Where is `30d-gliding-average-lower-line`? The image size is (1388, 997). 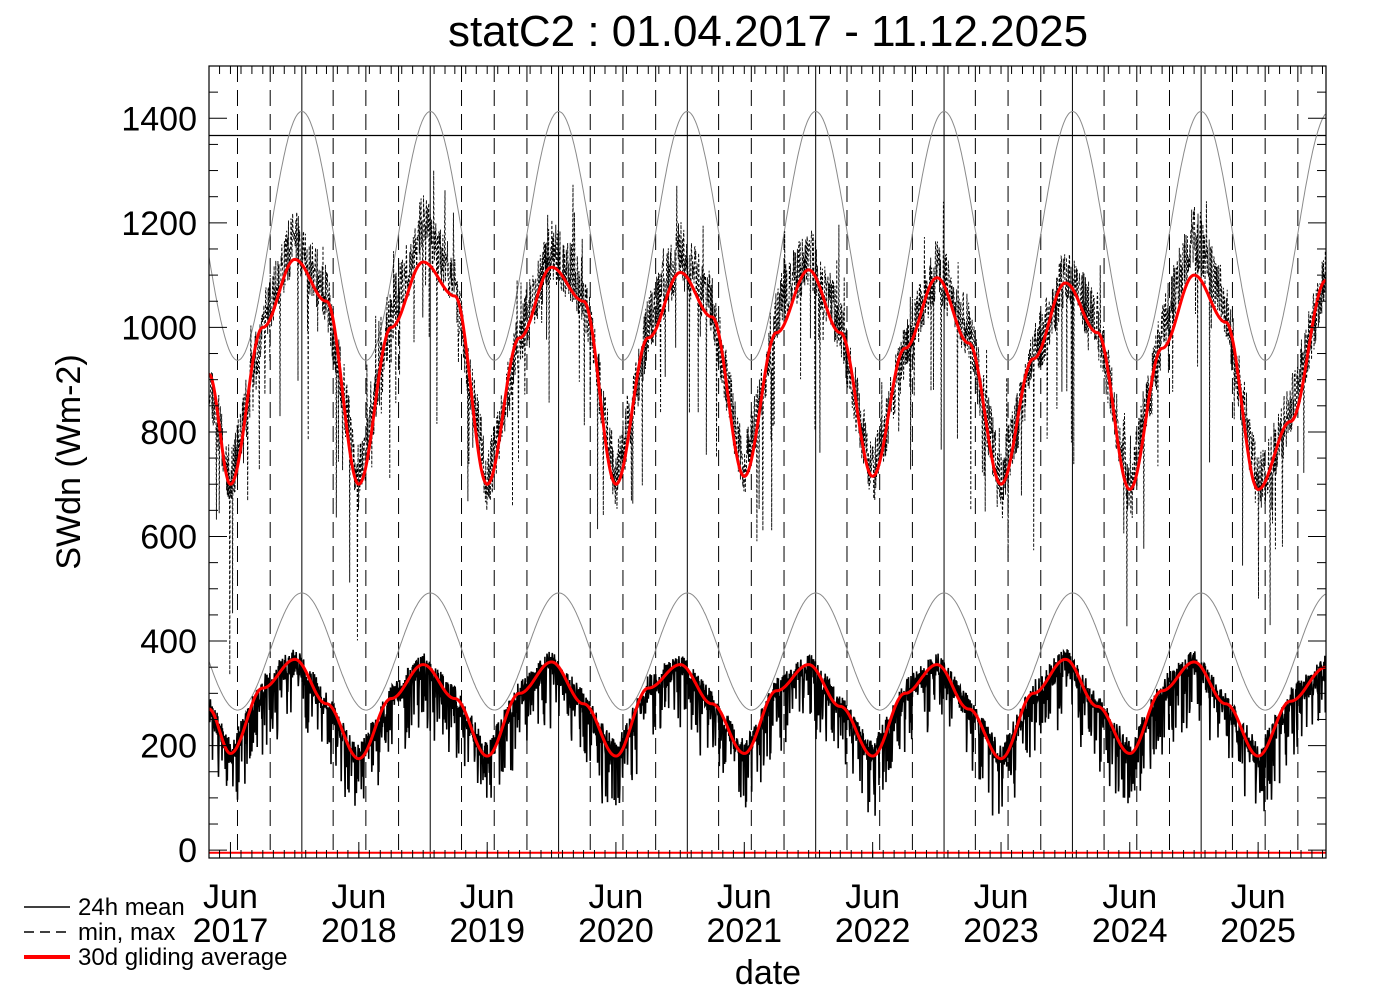
30d-gliding-average-lower-line is located at coordinates (767, 709).